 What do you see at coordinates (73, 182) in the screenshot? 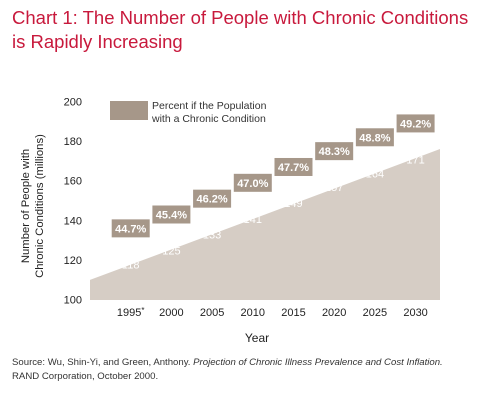
I see `y-tick-label: 160` at bounding box center [73, 182].